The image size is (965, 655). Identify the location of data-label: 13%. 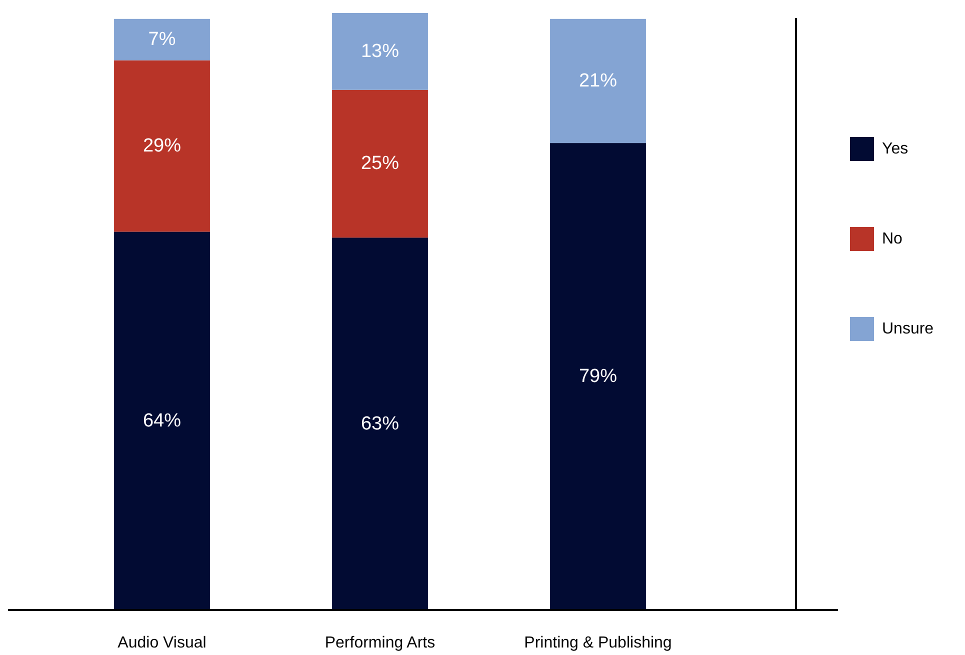
(380, 51).